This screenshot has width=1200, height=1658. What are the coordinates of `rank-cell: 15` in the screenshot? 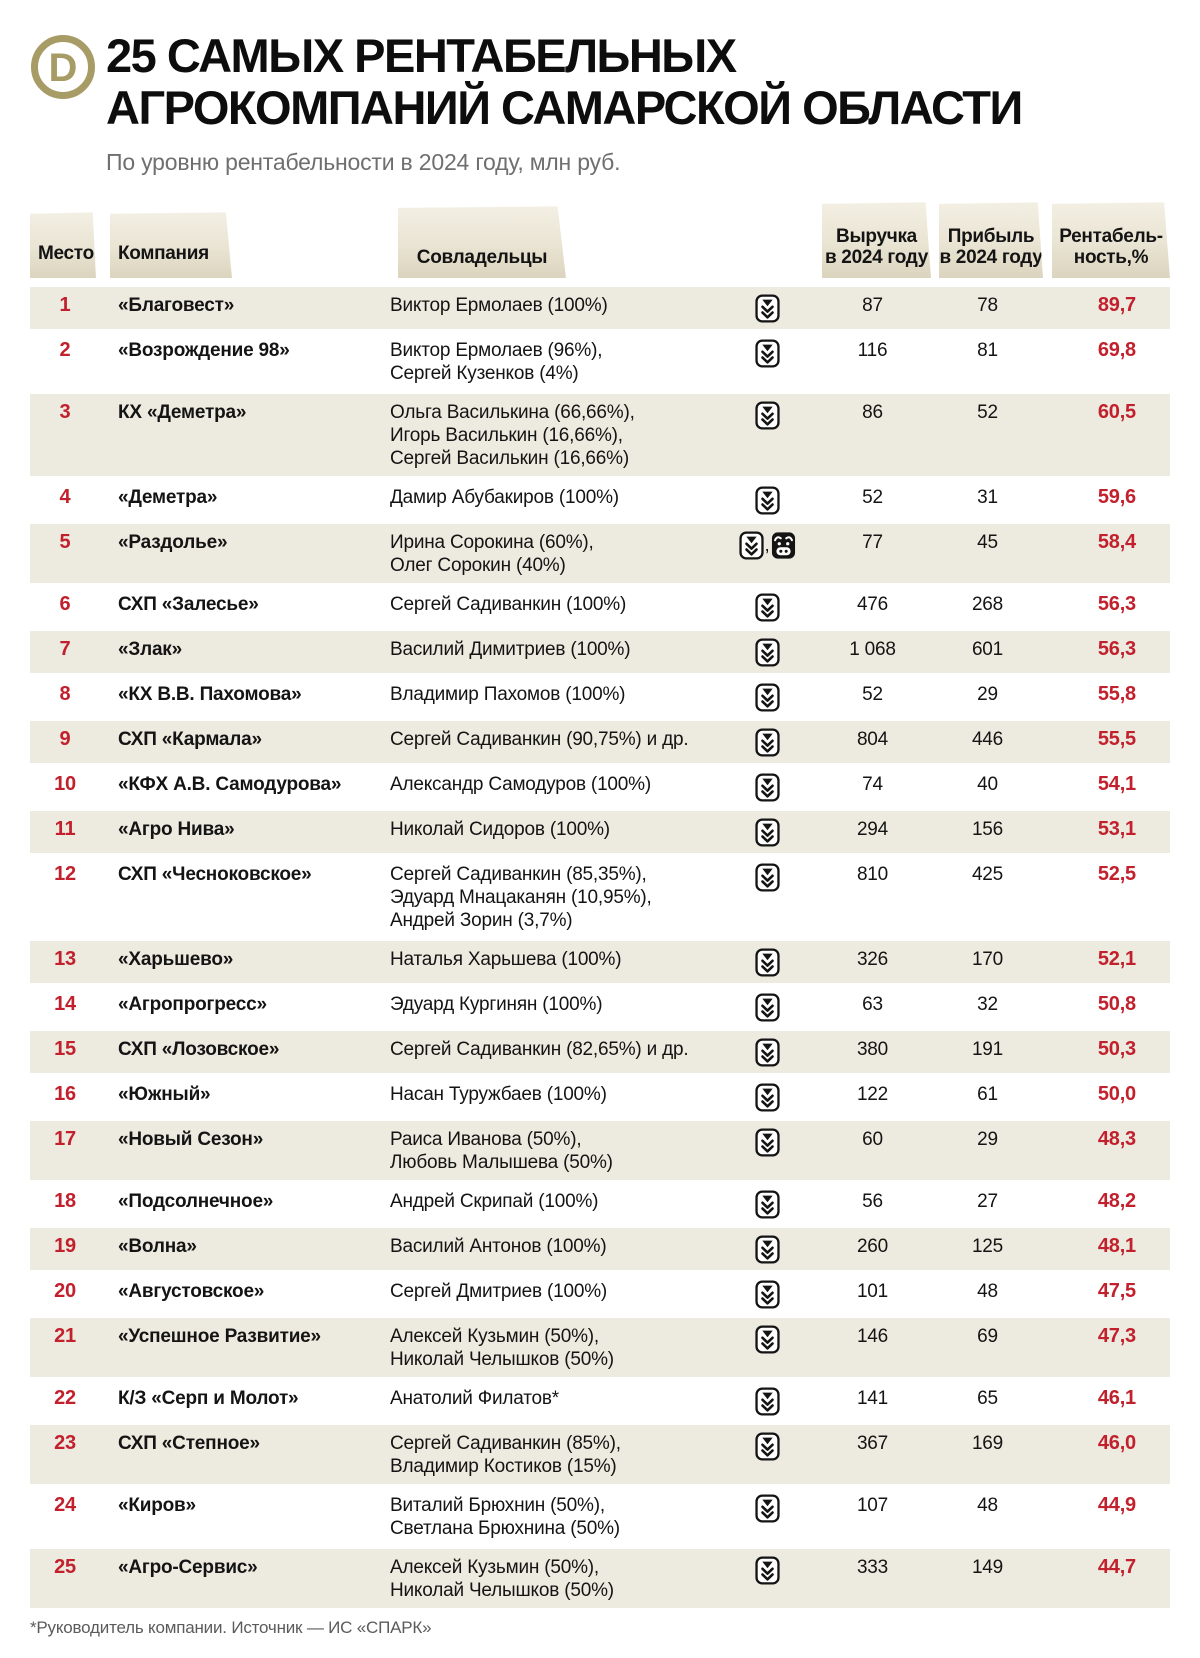 It's located at (65, 1049).